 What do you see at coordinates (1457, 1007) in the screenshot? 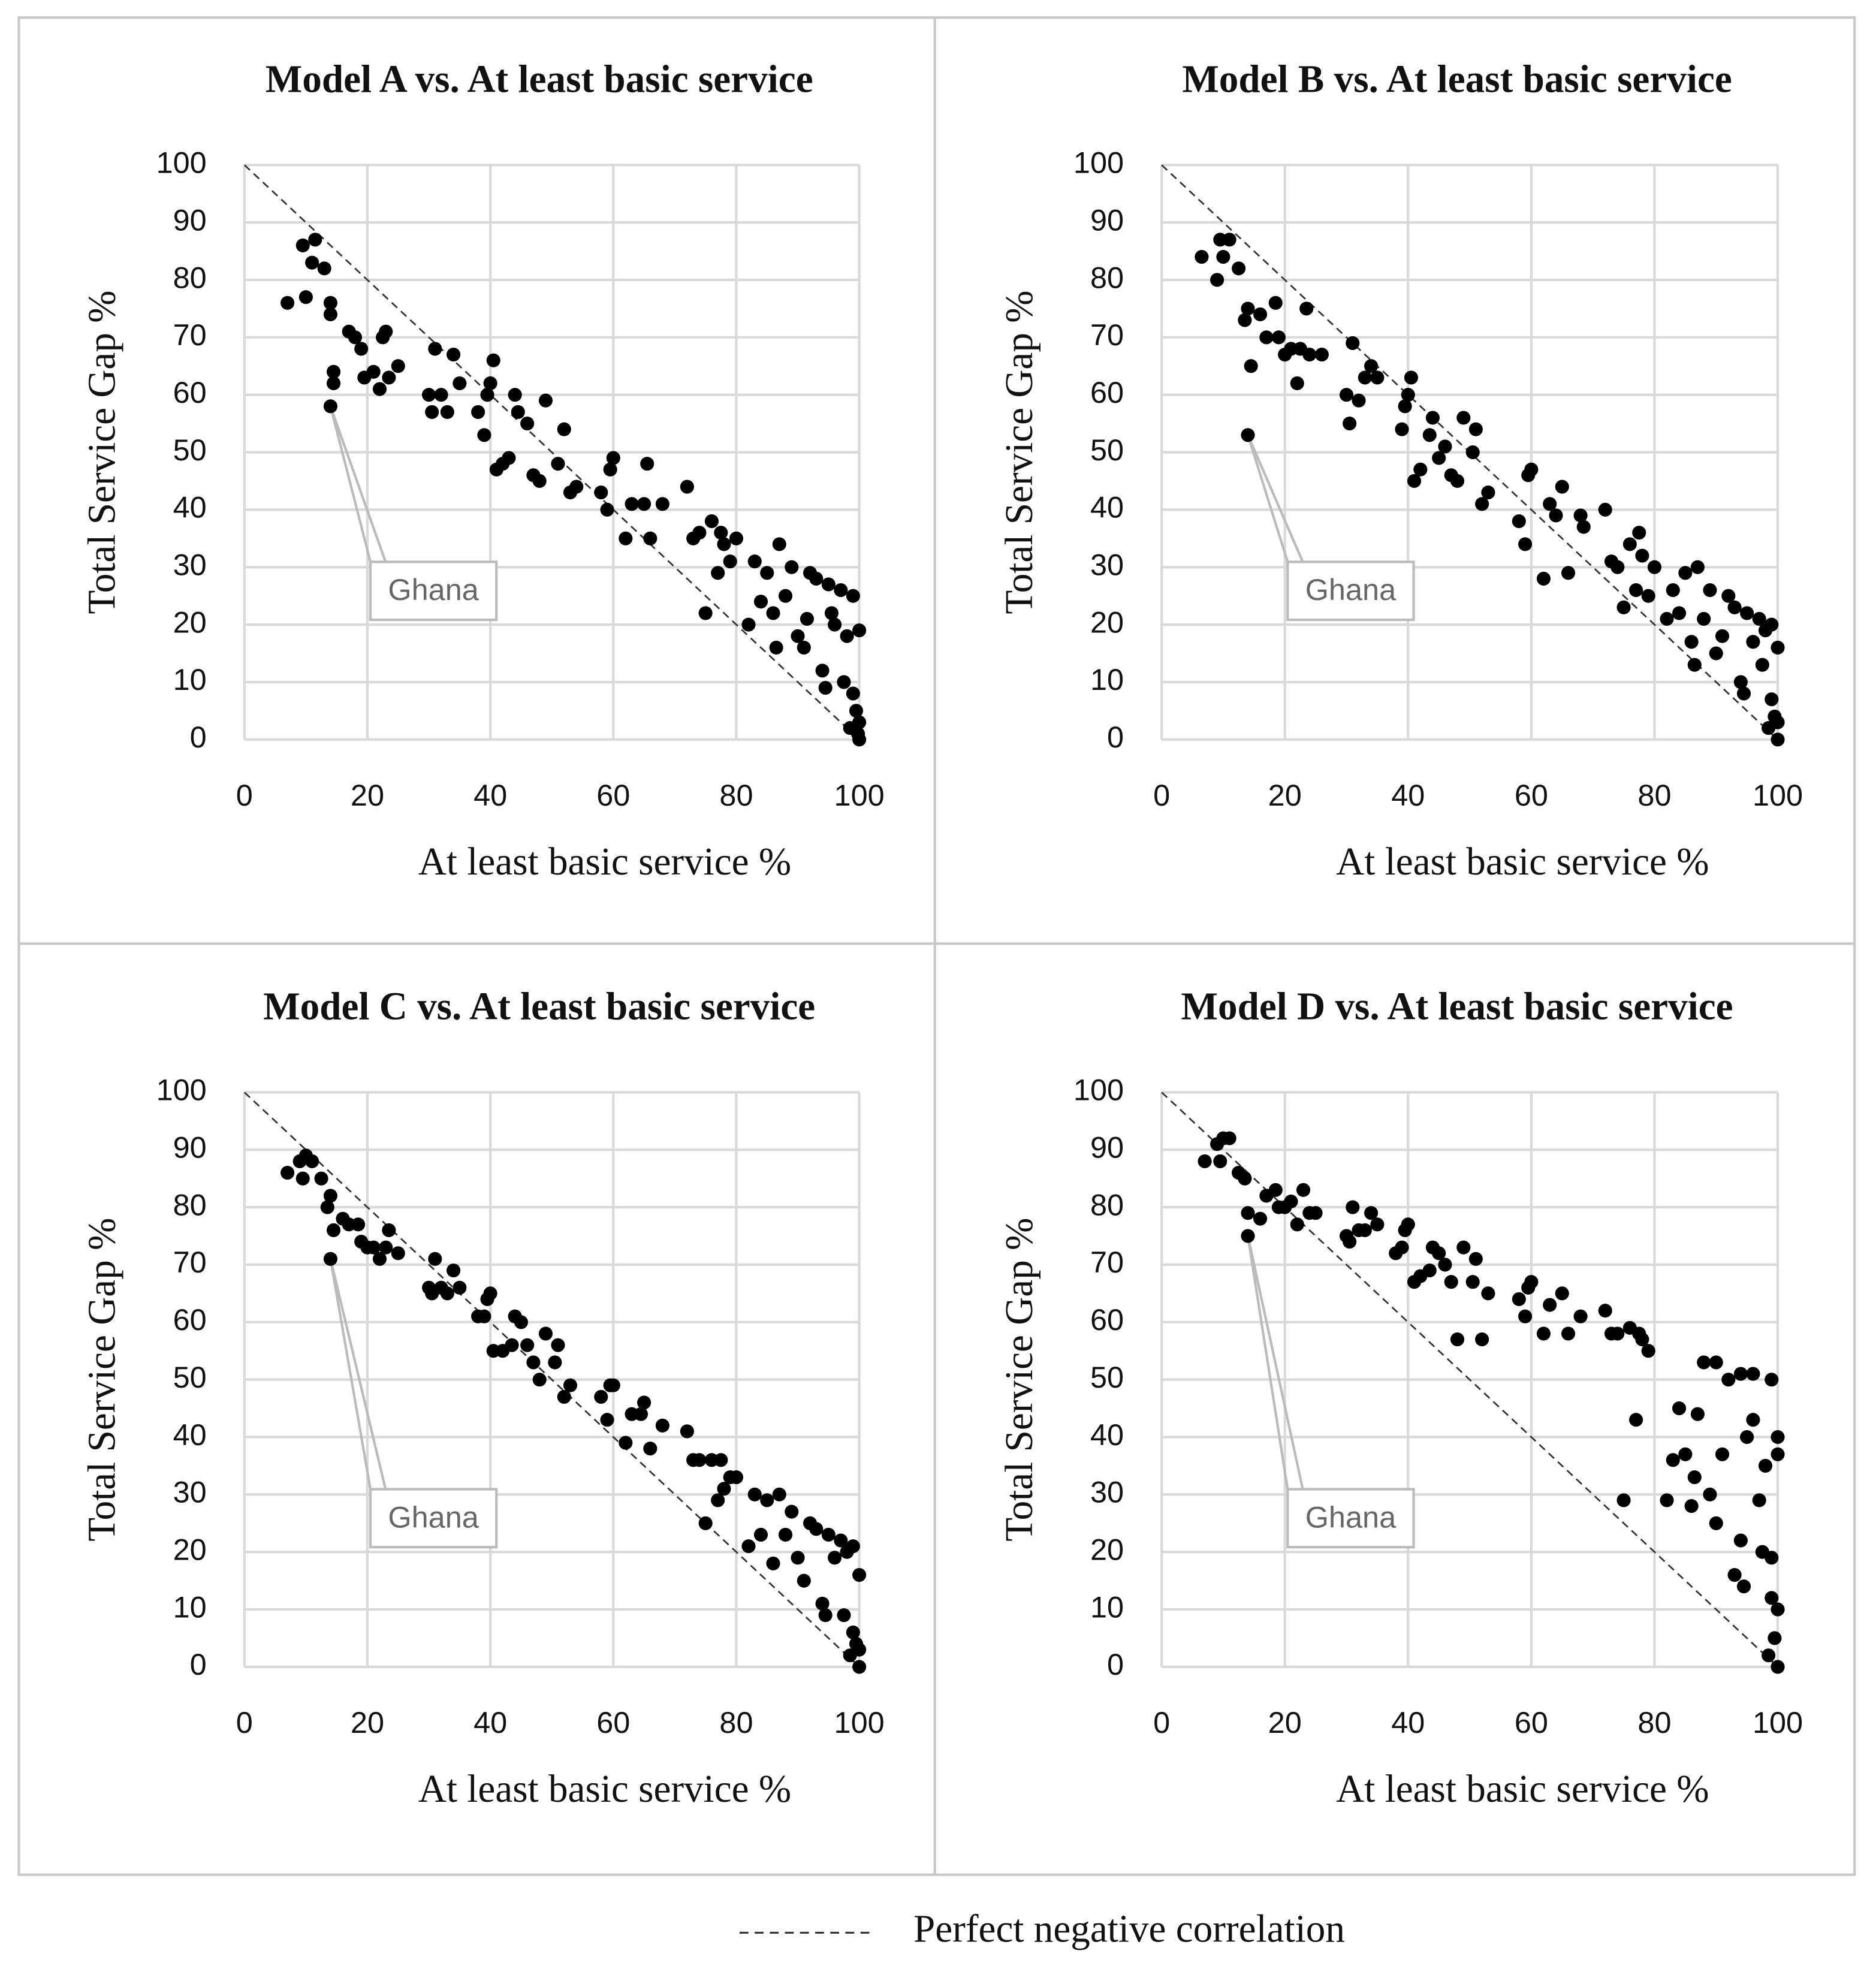
I see `chart-title: Model D vs. At least basic service` at bounding box center [1457, 1007].